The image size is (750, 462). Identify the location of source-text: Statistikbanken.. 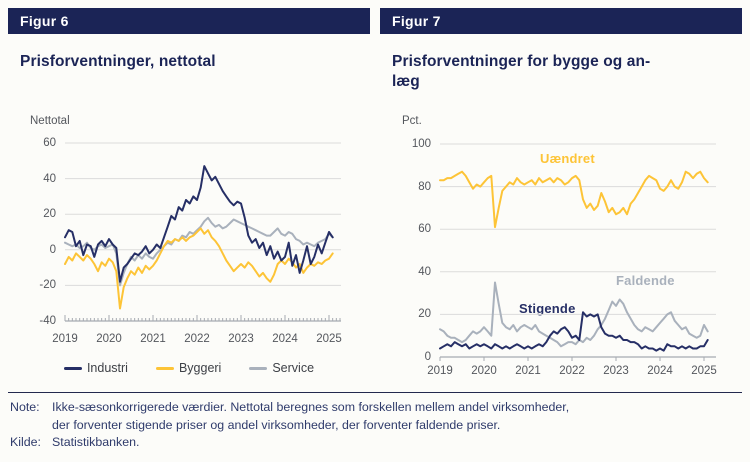
(96, 442).